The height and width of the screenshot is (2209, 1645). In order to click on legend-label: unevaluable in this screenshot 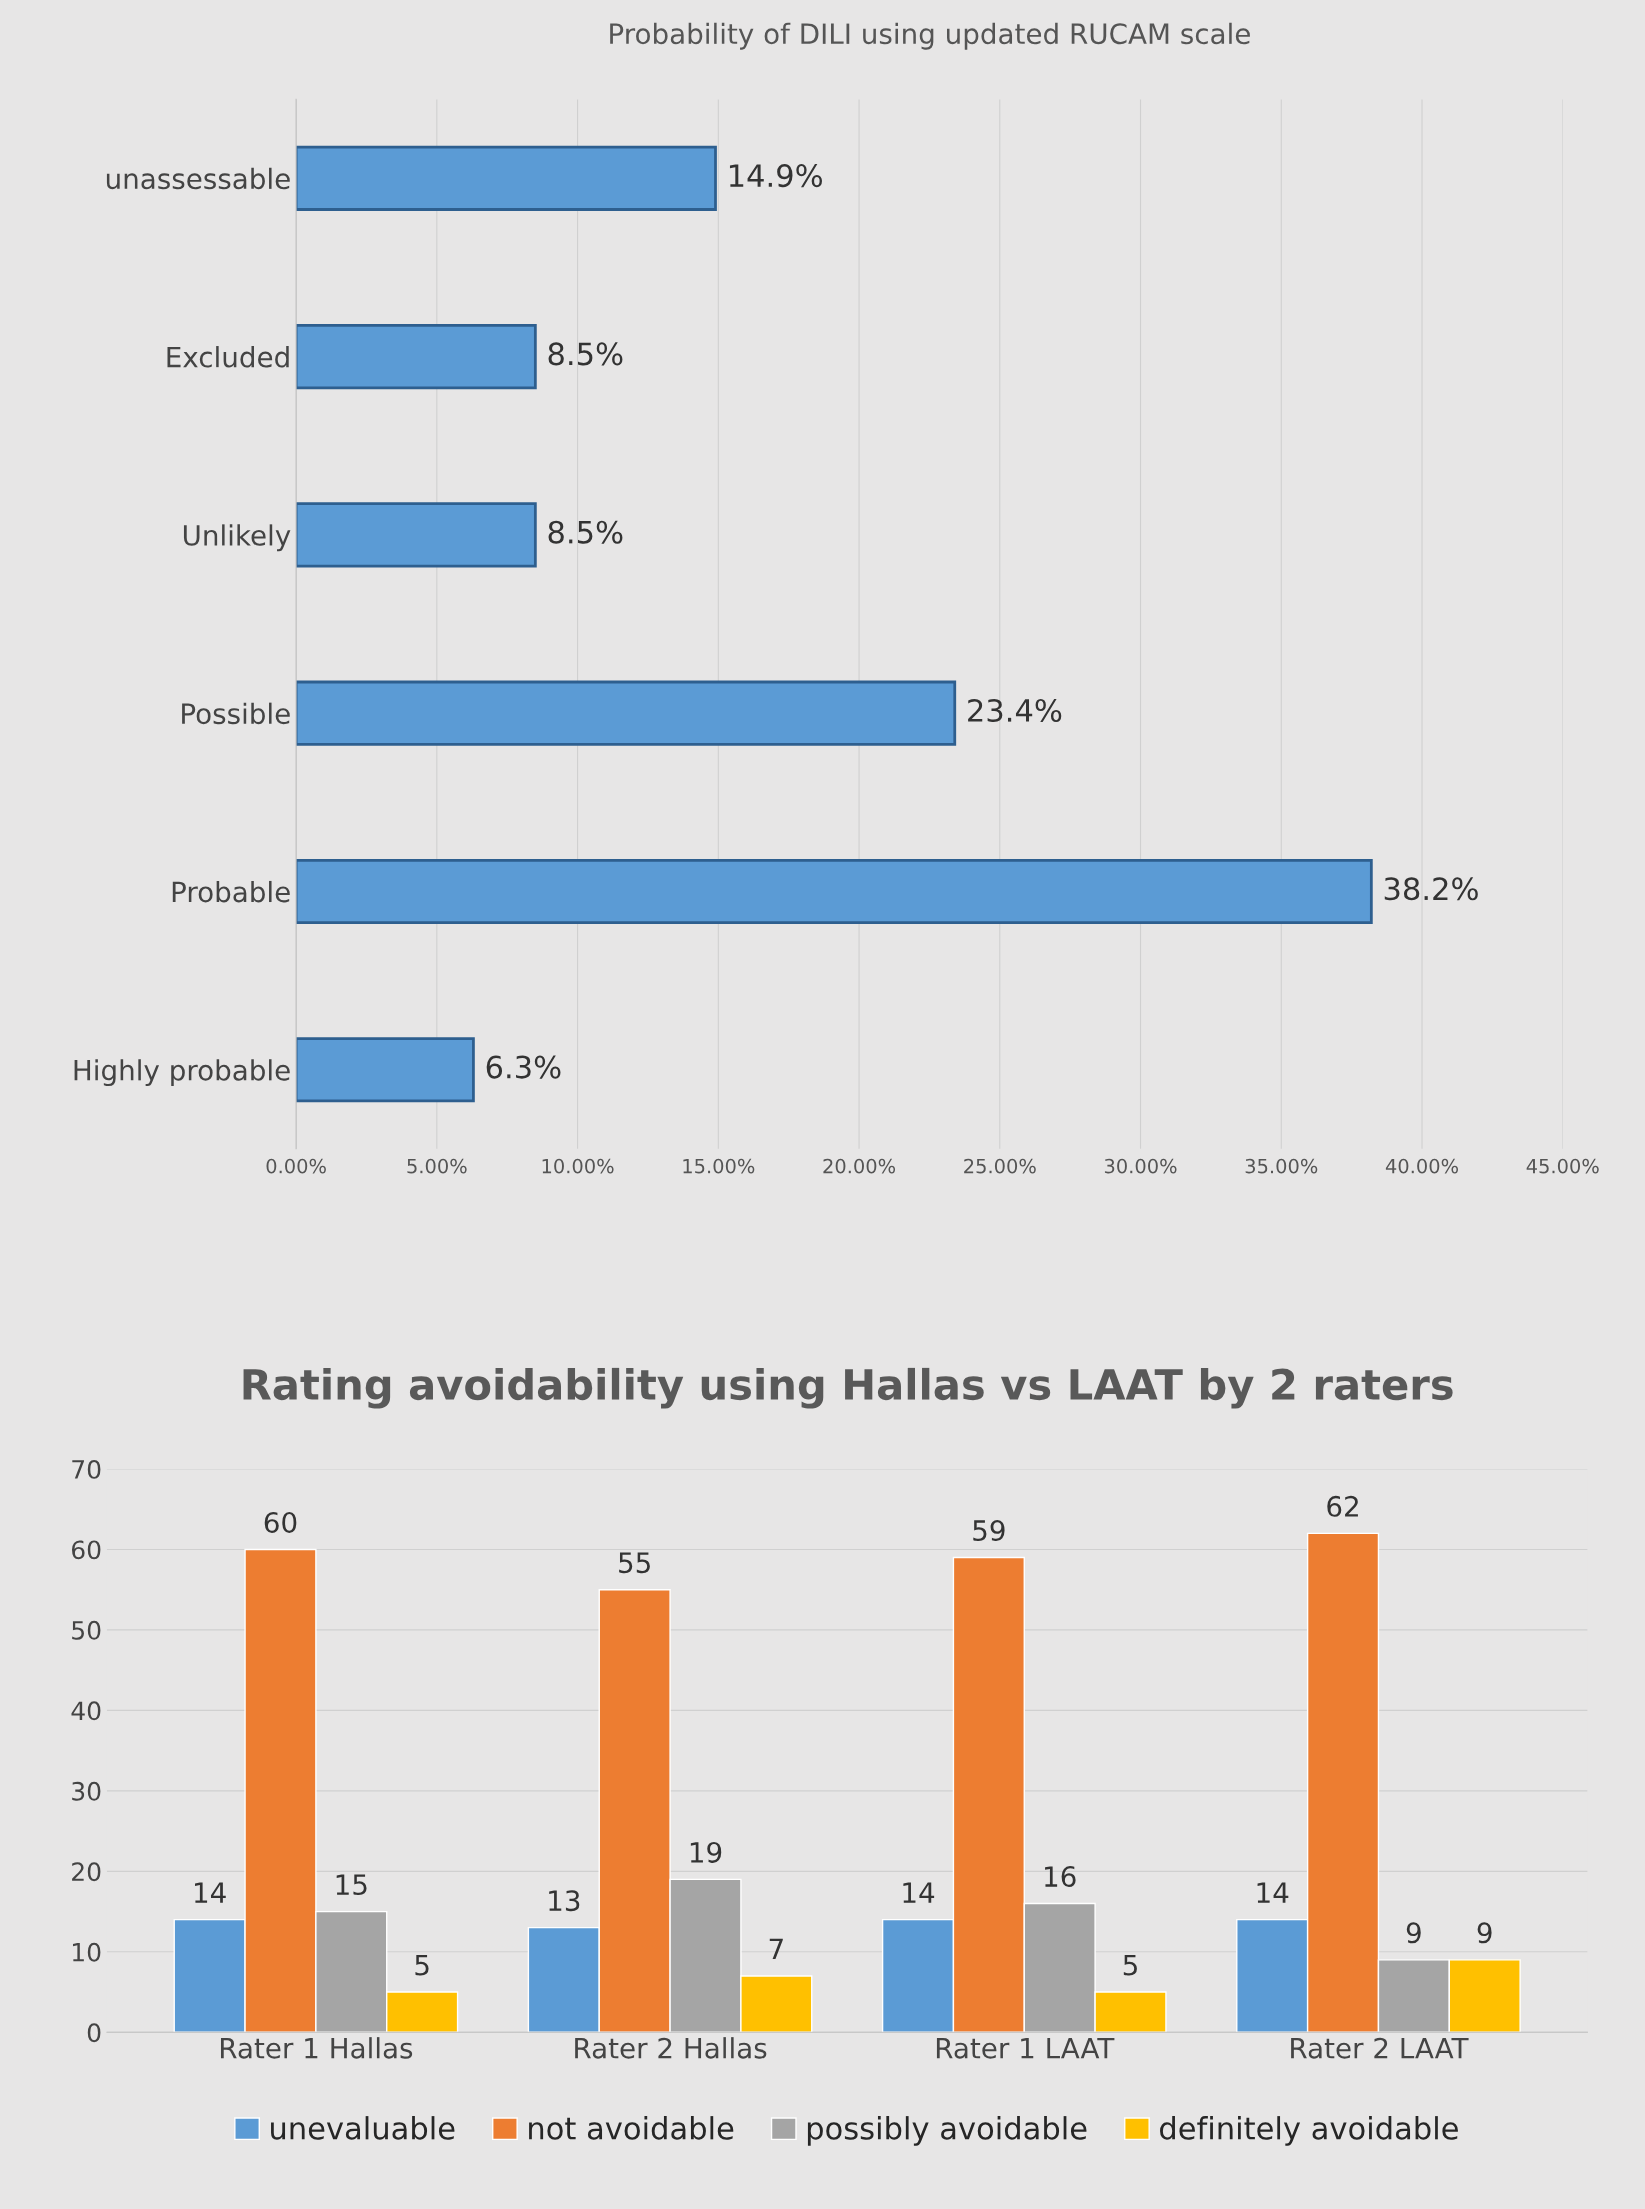, I will do `click(363, 2128)`.